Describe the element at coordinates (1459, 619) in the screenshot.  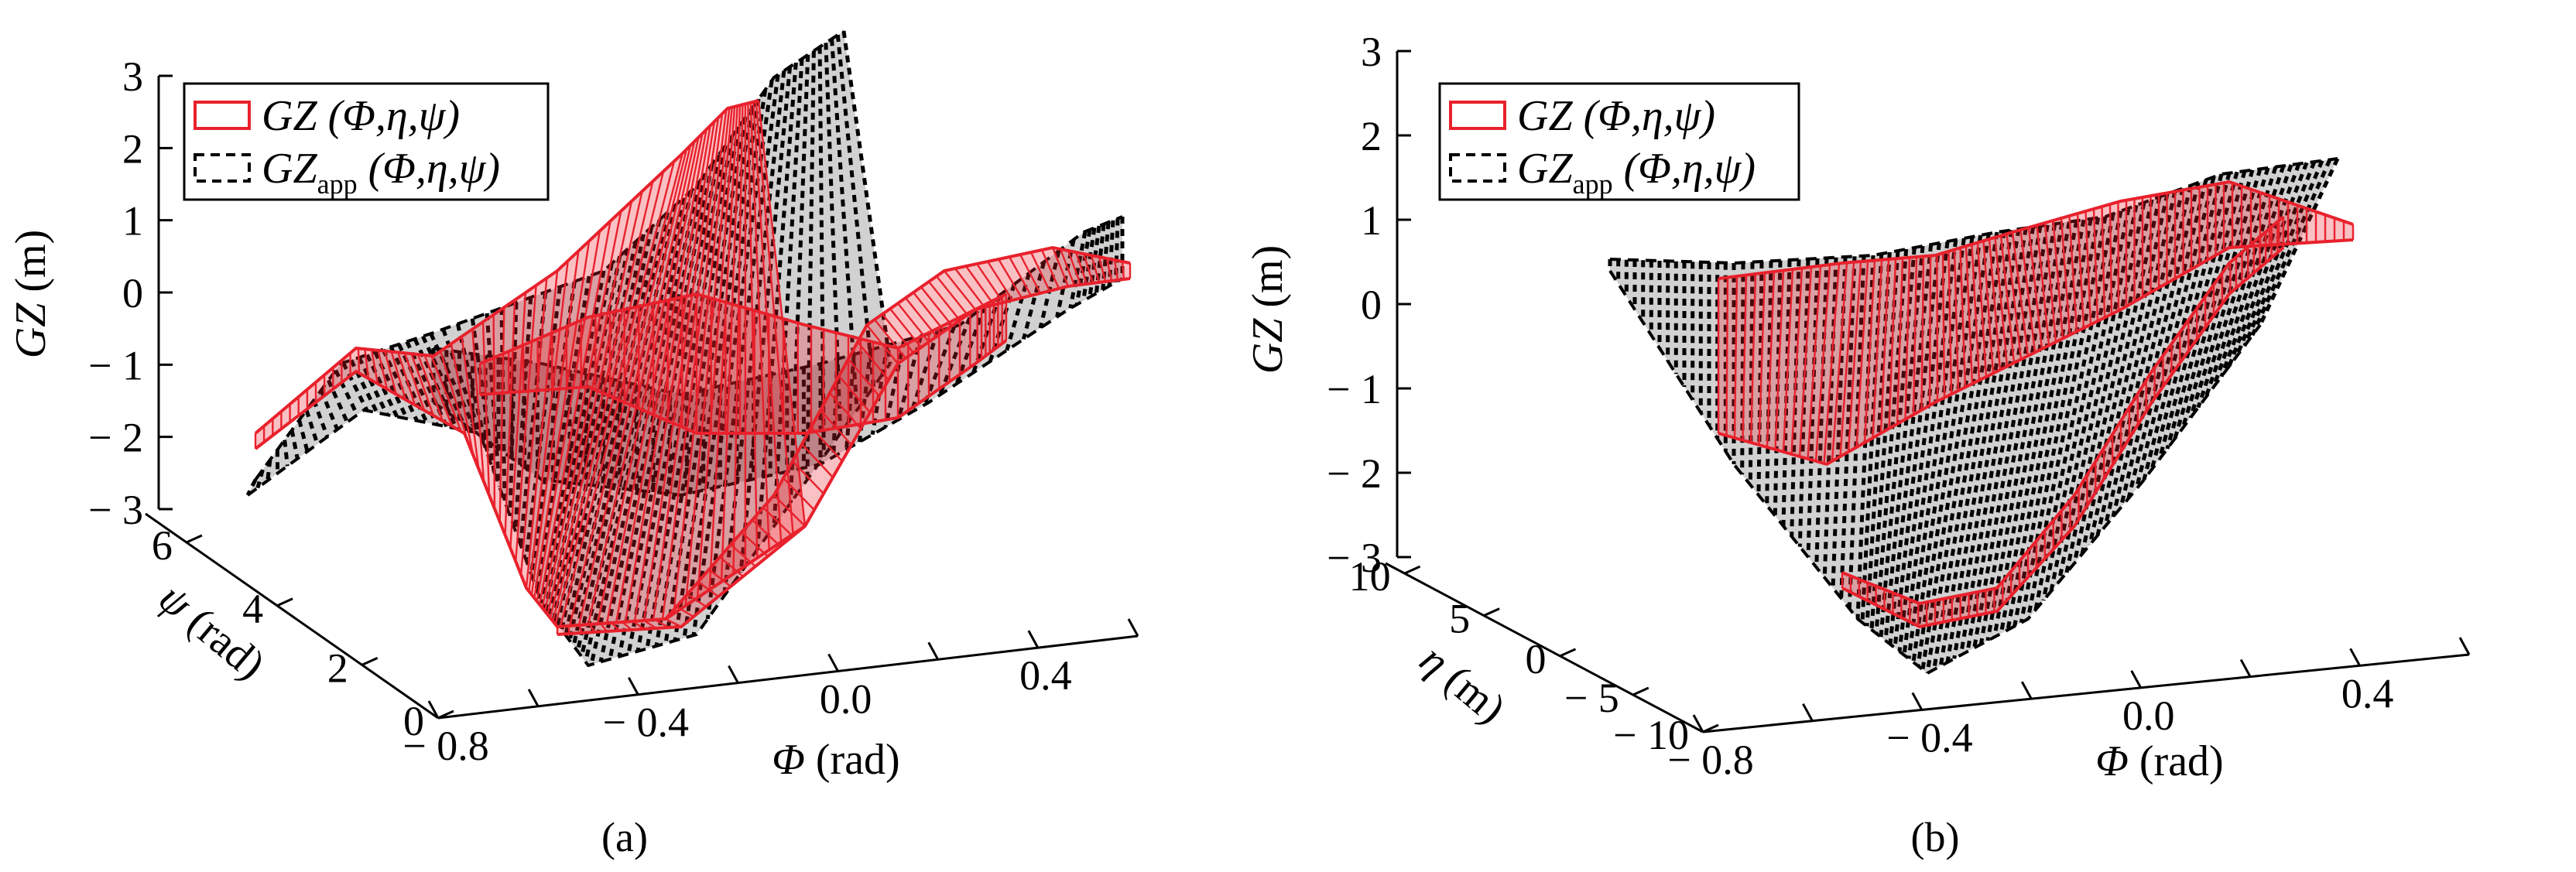
I see `y-tick-label: 5` at that location.